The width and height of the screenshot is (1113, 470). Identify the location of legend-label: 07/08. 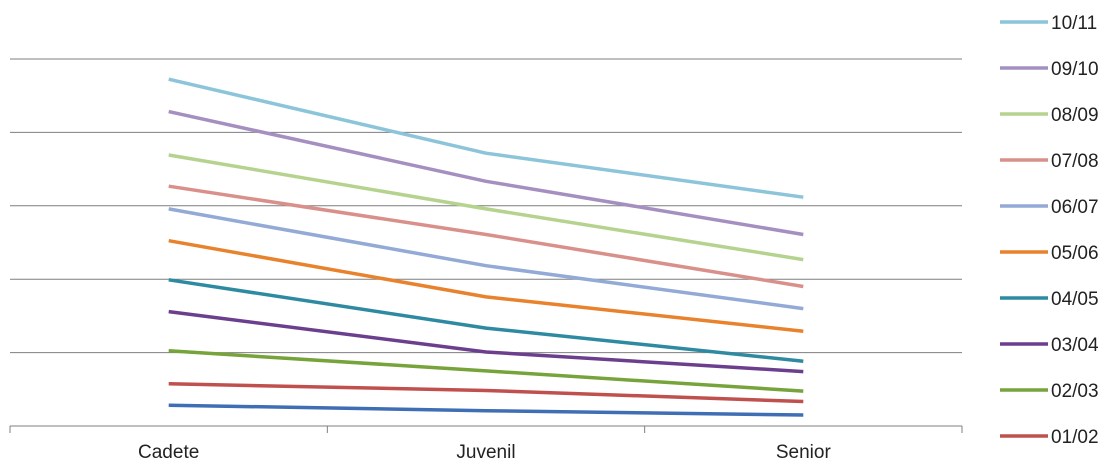
(1075, 161).